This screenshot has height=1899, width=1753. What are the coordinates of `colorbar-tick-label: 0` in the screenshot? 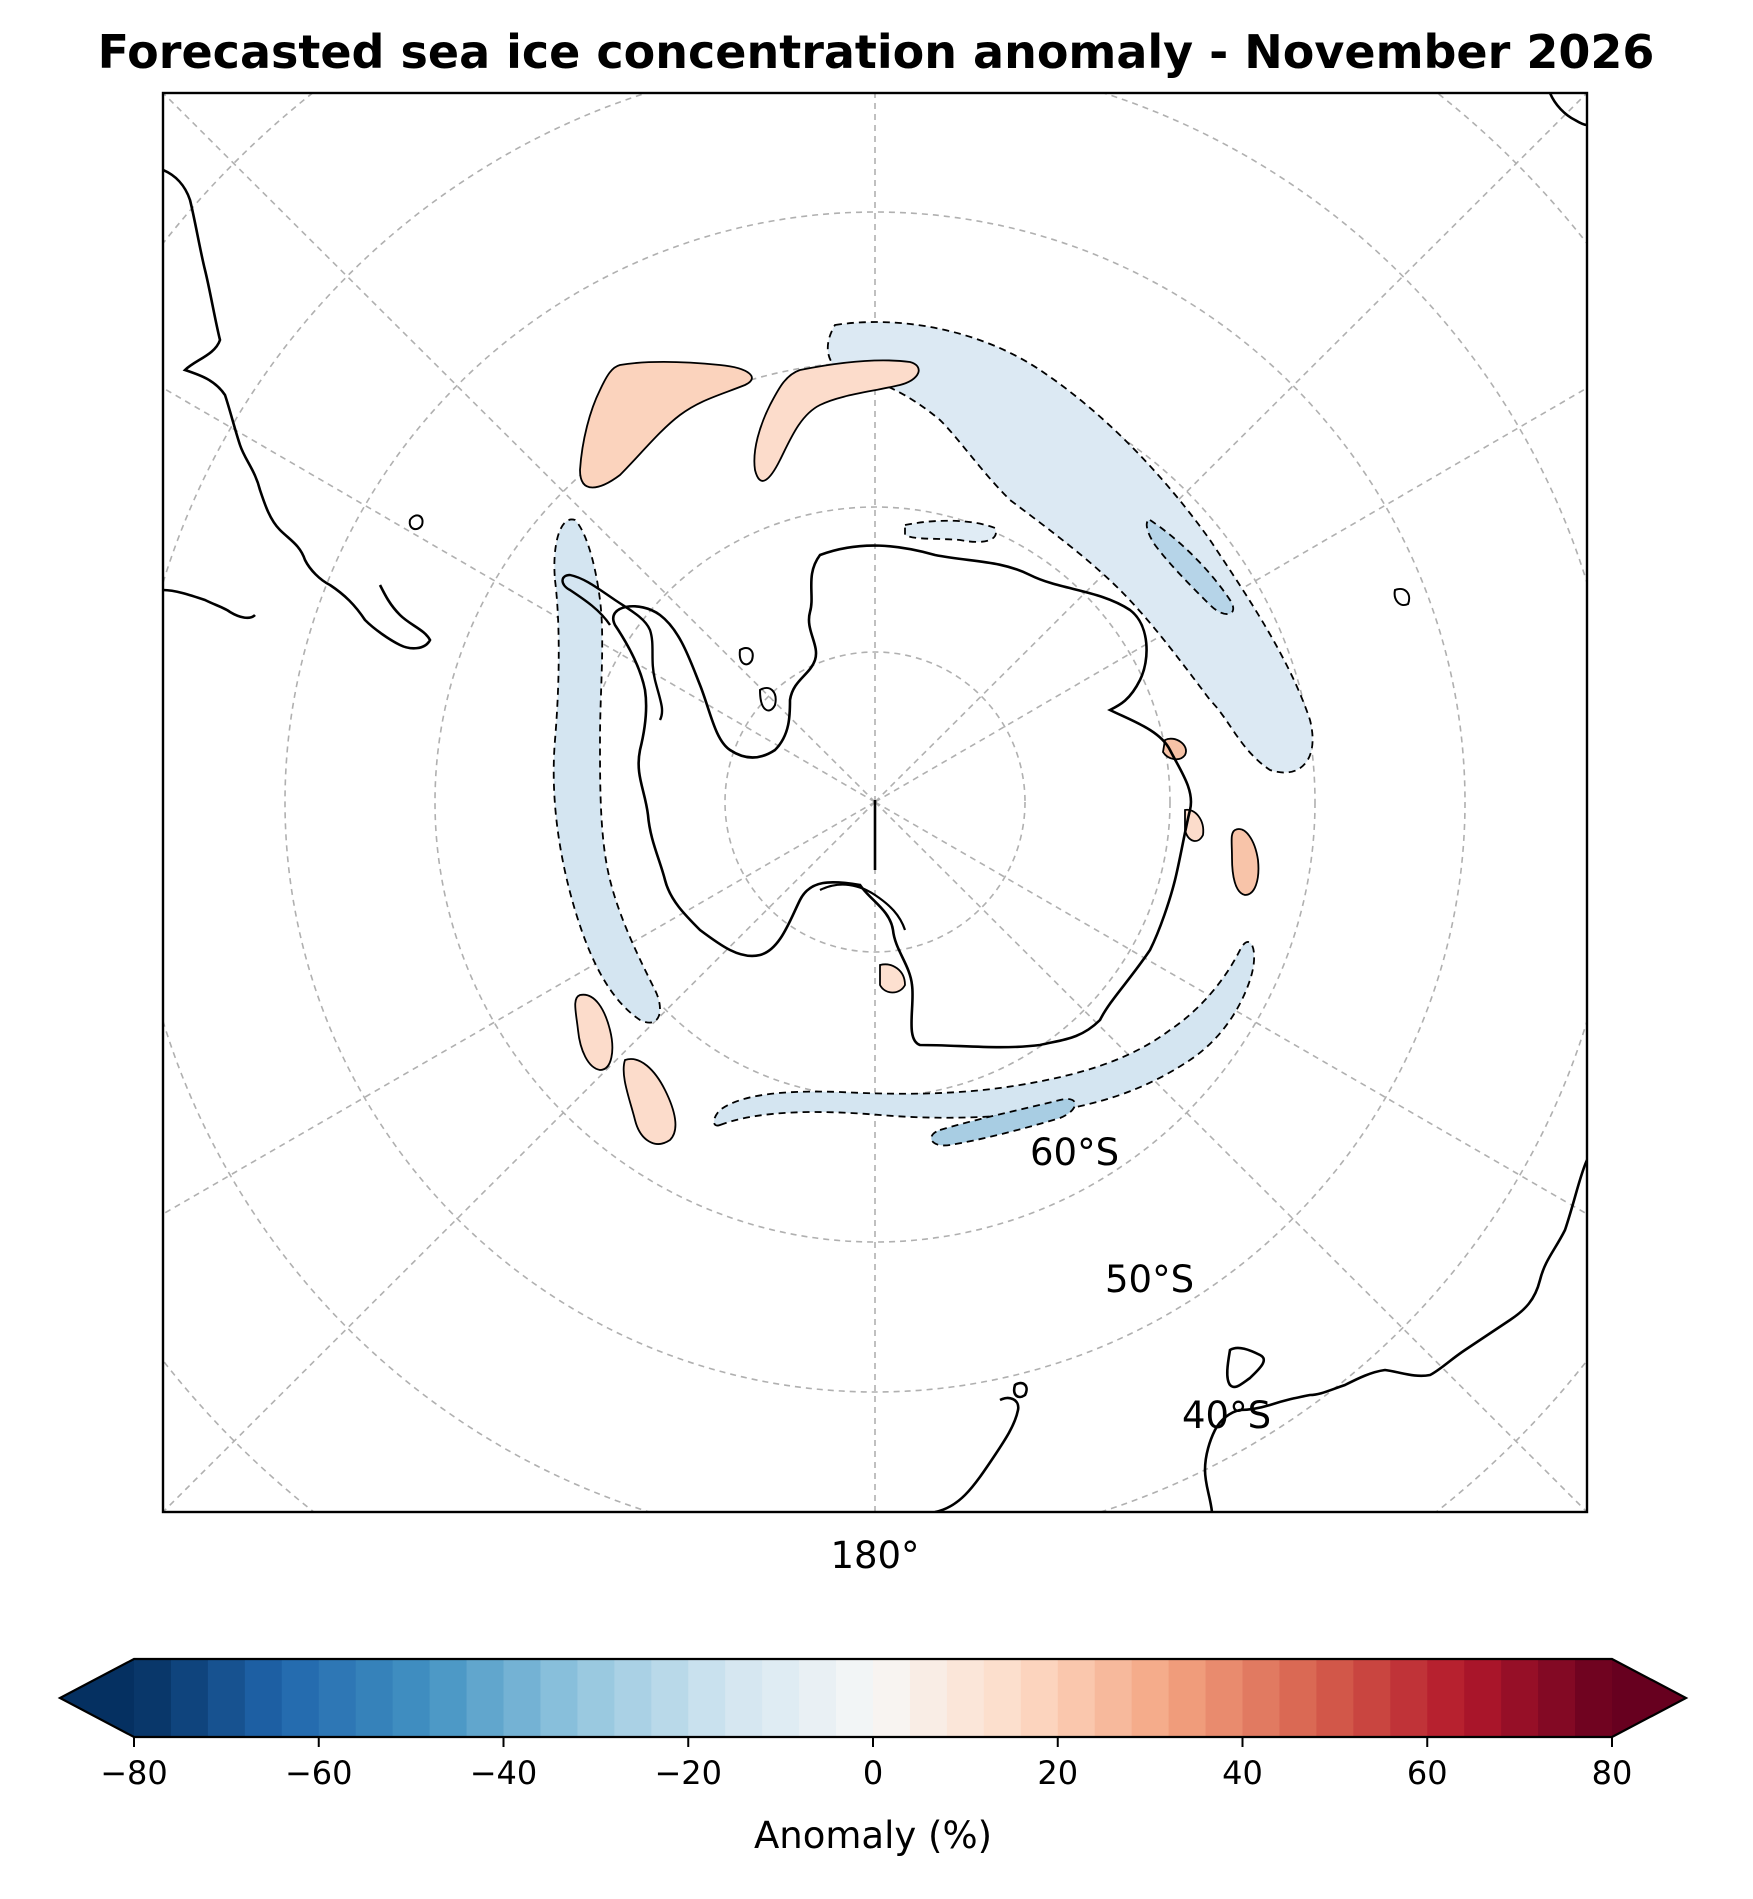 It's located at (873, 1773).